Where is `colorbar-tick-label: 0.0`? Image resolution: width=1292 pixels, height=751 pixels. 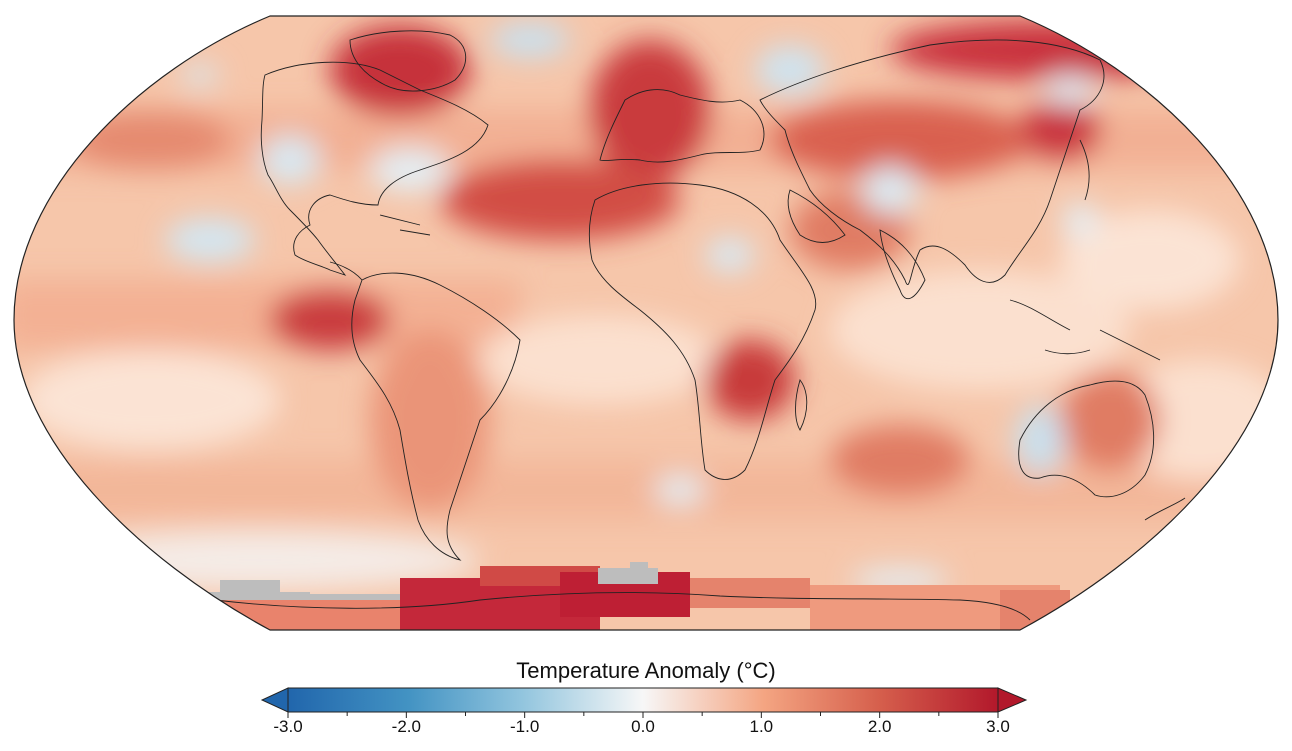 colorbar-tick-label: 0.0 is located at coordinates (643, 726).